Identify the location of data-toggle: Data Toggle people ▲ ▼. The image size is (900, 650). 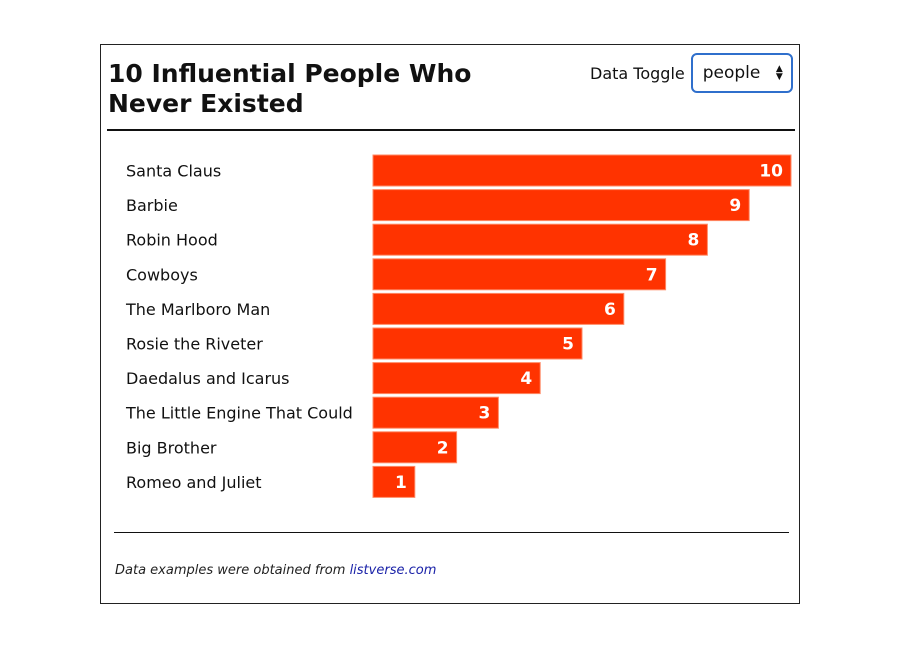
(691, 73).